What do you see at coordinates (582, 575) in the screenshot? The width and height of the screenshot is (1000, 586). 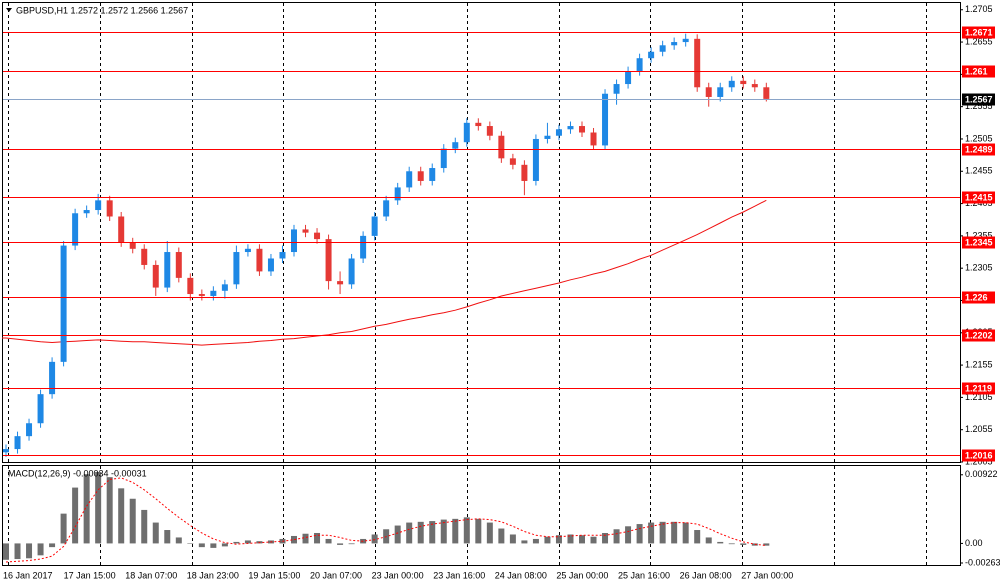 I see `x-tick-label: 25 Jan 00:00` at bounding box center [582, 575].